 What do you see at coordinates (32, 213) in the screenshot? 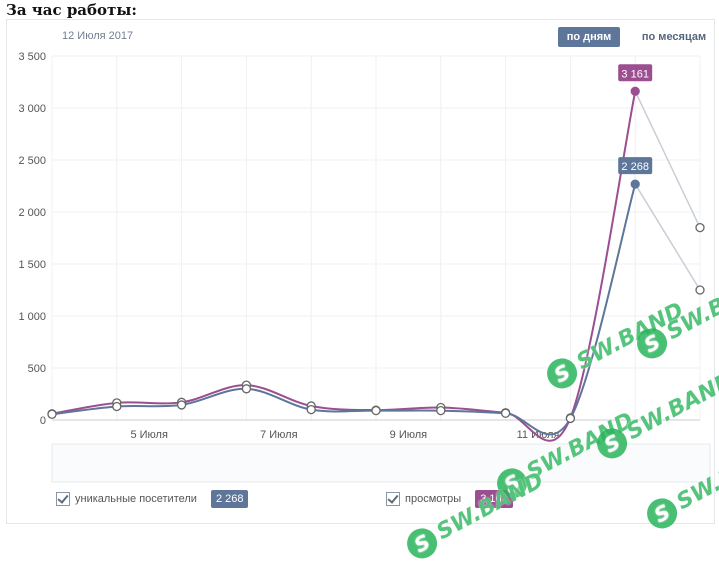
I see `y-tick-label: 2 000` at bounding box center [32, 213].